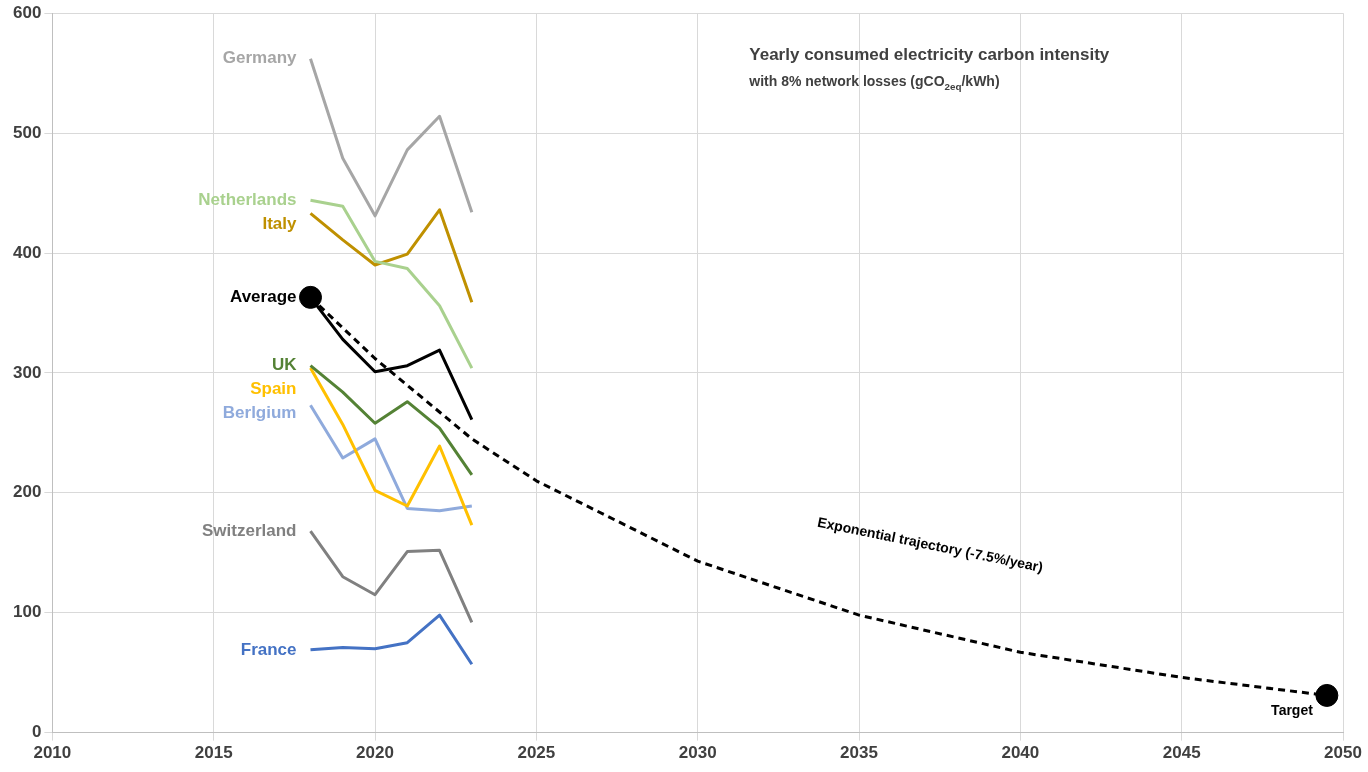 This screenshot has height=772, width=1368. Describe the element at coordinates (1181, 753) in the screenshot. I see `x-tick-label: 2045` at that location.